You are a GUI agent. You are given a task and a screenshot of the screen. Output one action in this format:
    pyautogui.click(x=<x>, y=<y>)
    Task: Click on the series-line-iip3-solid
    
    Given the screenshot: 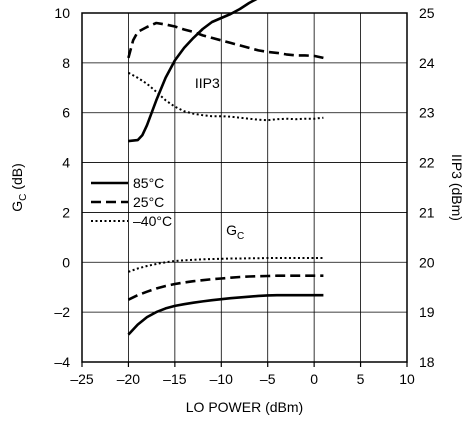 What is the action you would take?
    pyautogui.click(x=193, y=71)
    